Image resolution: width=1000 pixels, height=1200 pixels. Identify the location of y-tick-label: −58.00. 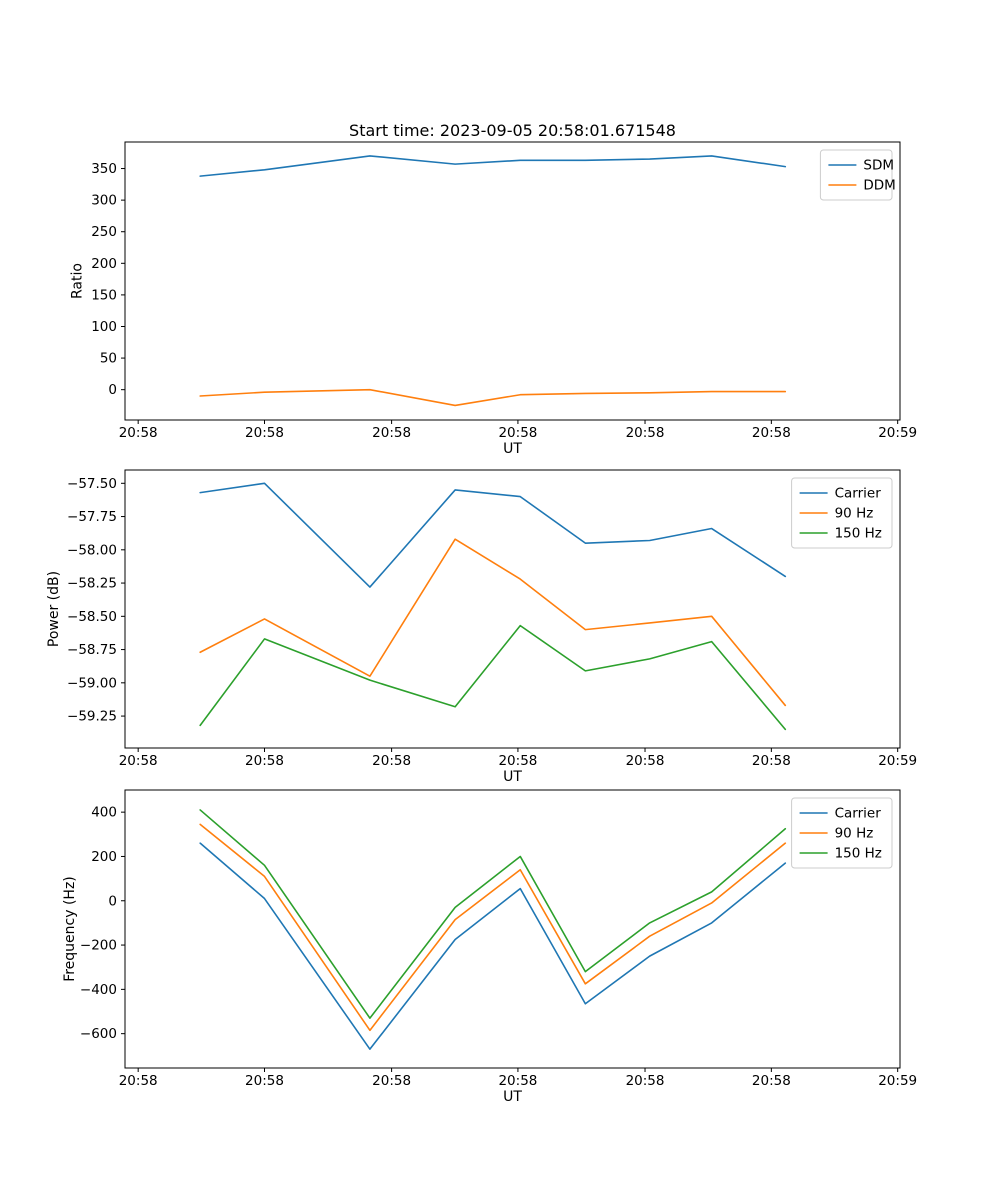
(92, 550).